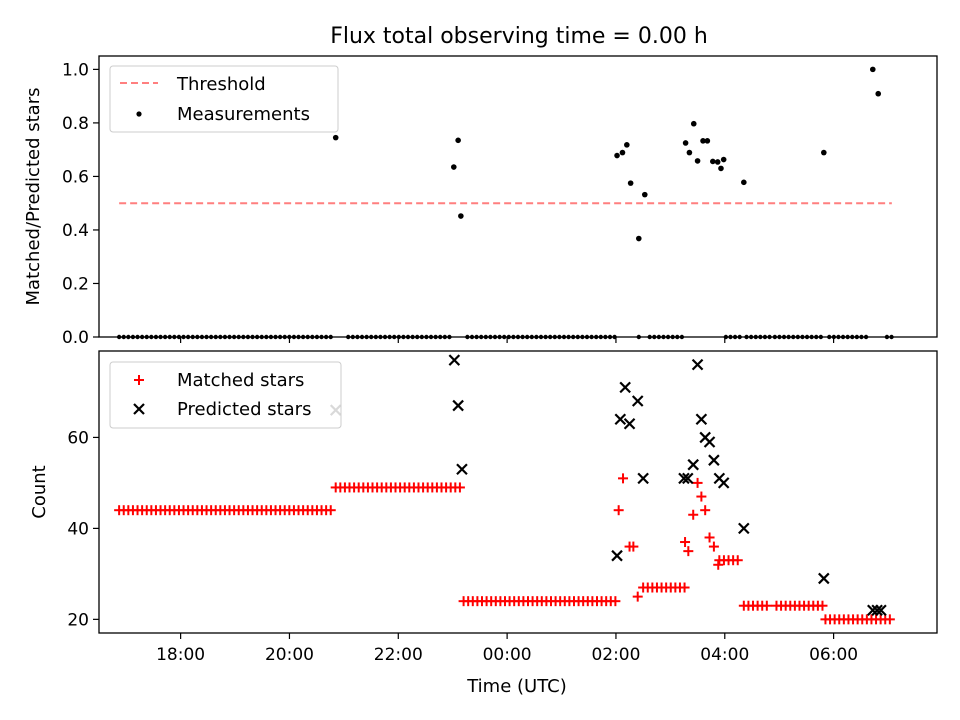 The height and width of the screenshot is (720, 960). Describe the element at coordinates (75, 177) in the screenshot. I see `ratio-y-tick-label: 0.6` at that location.